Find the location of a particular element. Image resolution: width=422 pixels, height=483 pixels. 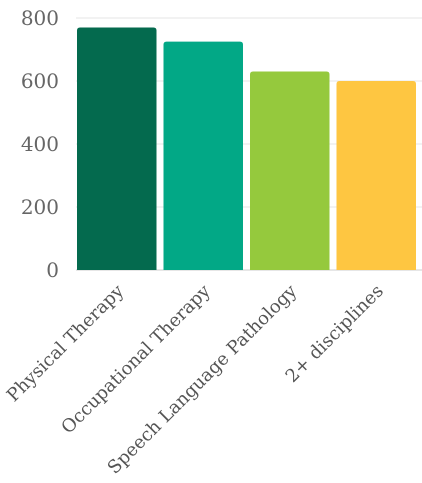

y-axis-ticks: 0 200 400 600 800 is located at coordinates (40, 144).